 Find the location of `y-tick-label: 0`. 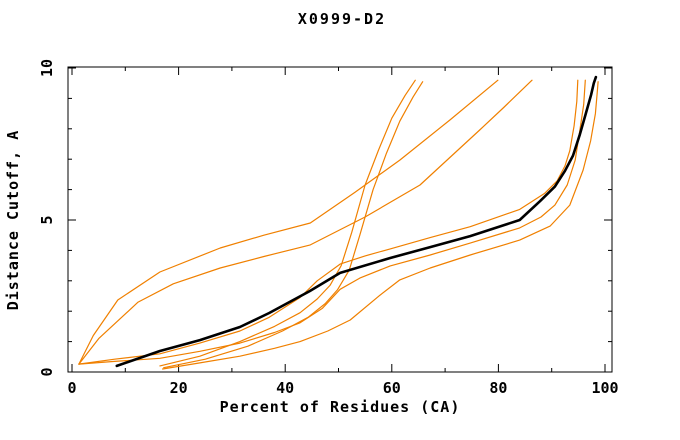

y-tick-label: 0 is located at coordinates (47, 371).